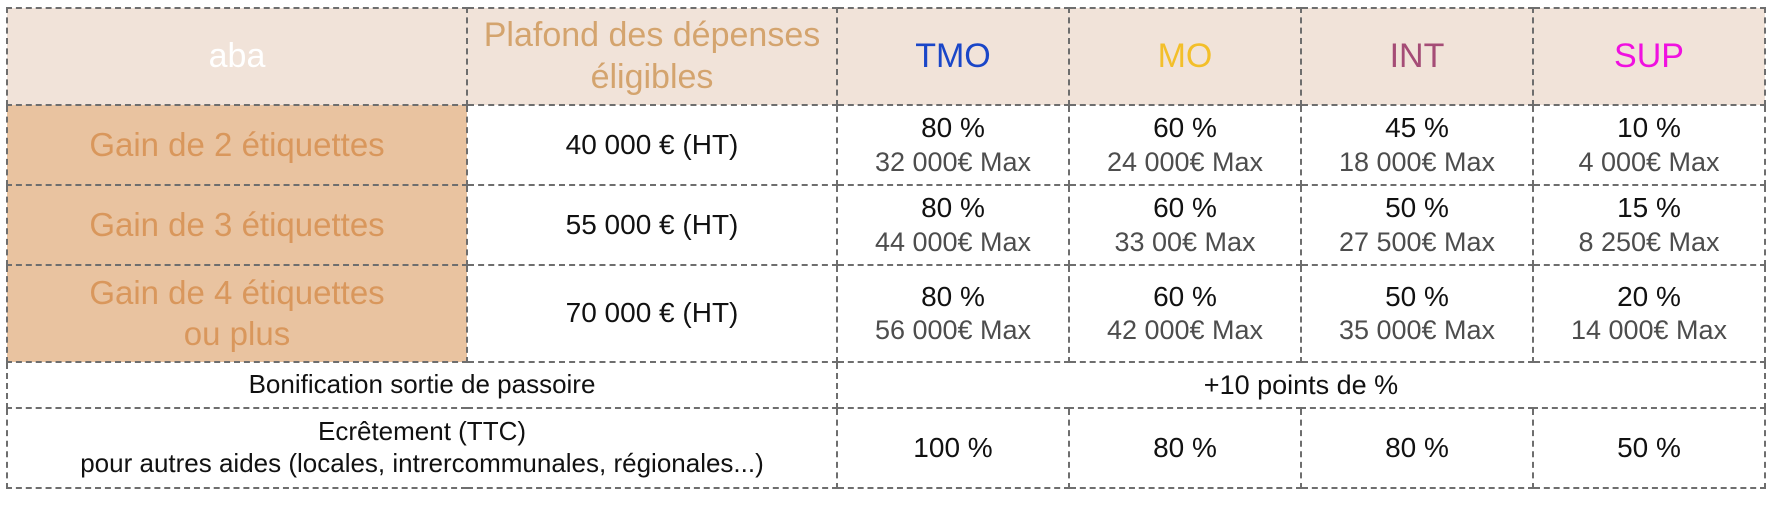 This screenshot has width=1771, height=511. Describe the element at coordinates (1649, 145) in the screenshot. I see `rate-cell-sup: 10 % 4 000€ Max` at that location.